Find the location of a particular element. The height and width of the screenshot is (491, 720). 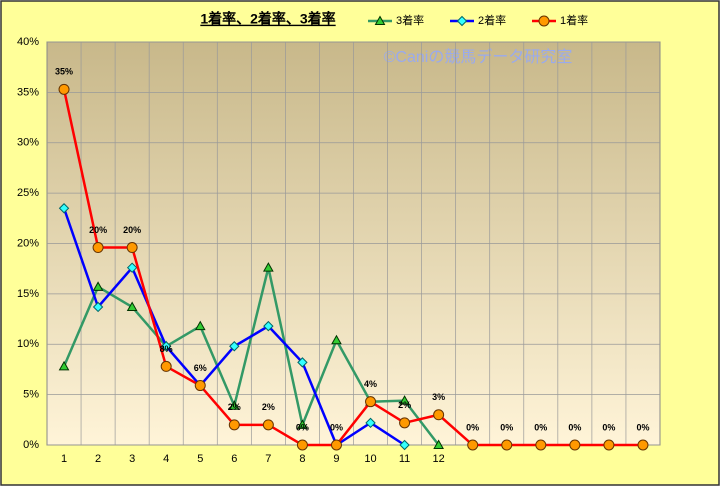

y-tick-label: 0% is located at coordinates (31, 445).